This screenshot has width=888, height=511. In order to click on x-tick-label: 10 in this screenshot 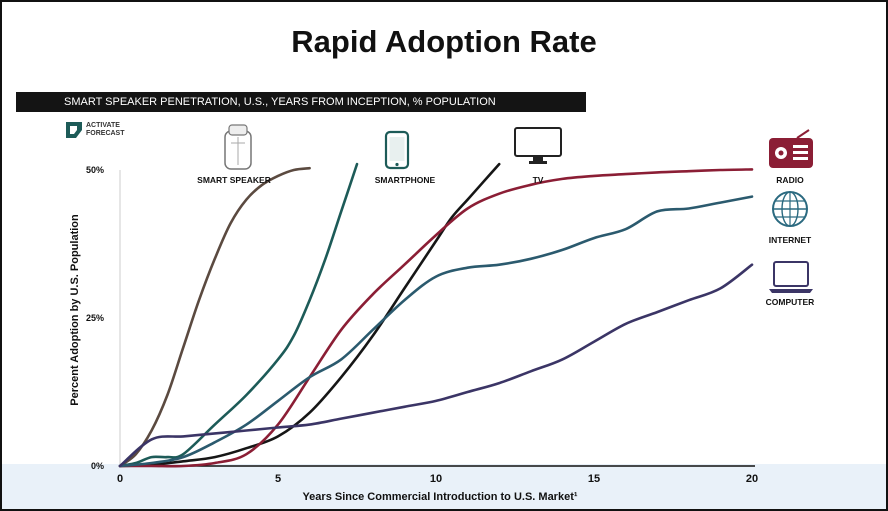, I will do `click(436, 479)`.